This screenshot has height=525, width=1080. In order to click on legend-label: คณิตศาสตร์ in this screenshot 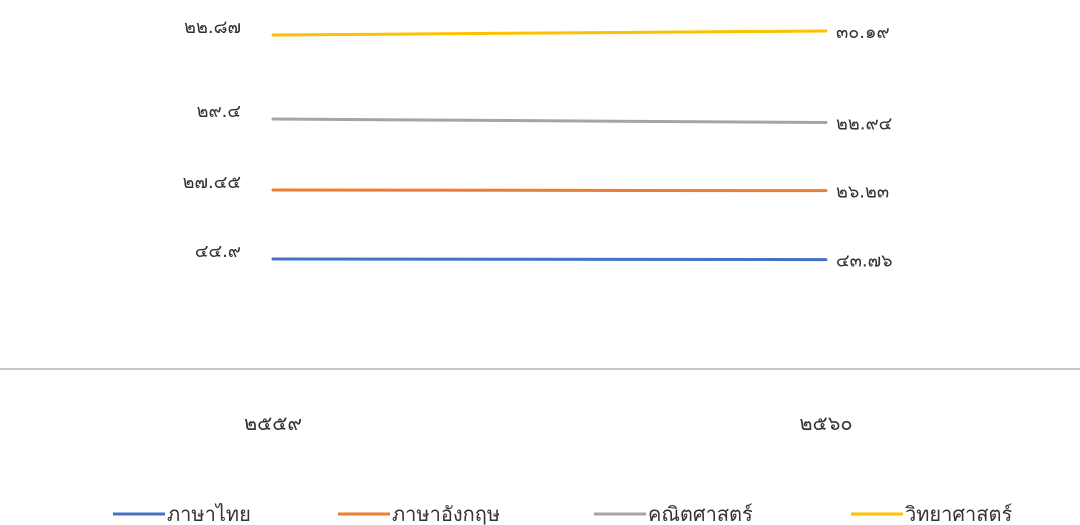, I will do `click(700, 513)`.